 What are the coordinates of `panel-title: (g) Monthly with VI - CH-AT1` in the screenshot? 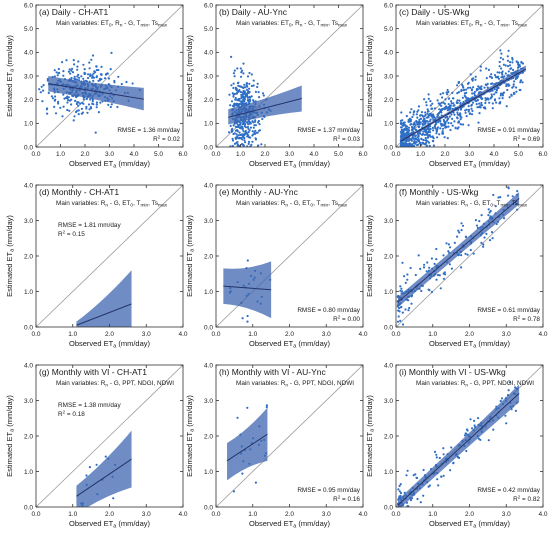 It's located at (93, 372).